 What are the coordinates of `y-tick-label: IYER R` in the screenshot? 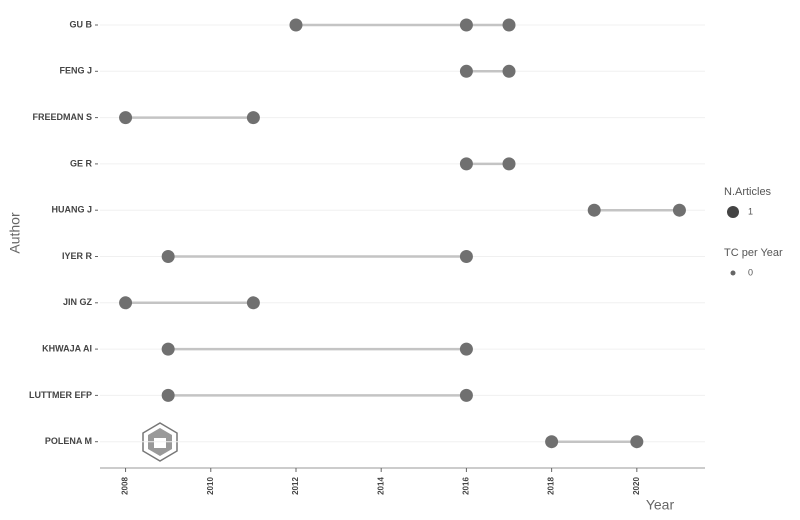 It's located at (77, 256).